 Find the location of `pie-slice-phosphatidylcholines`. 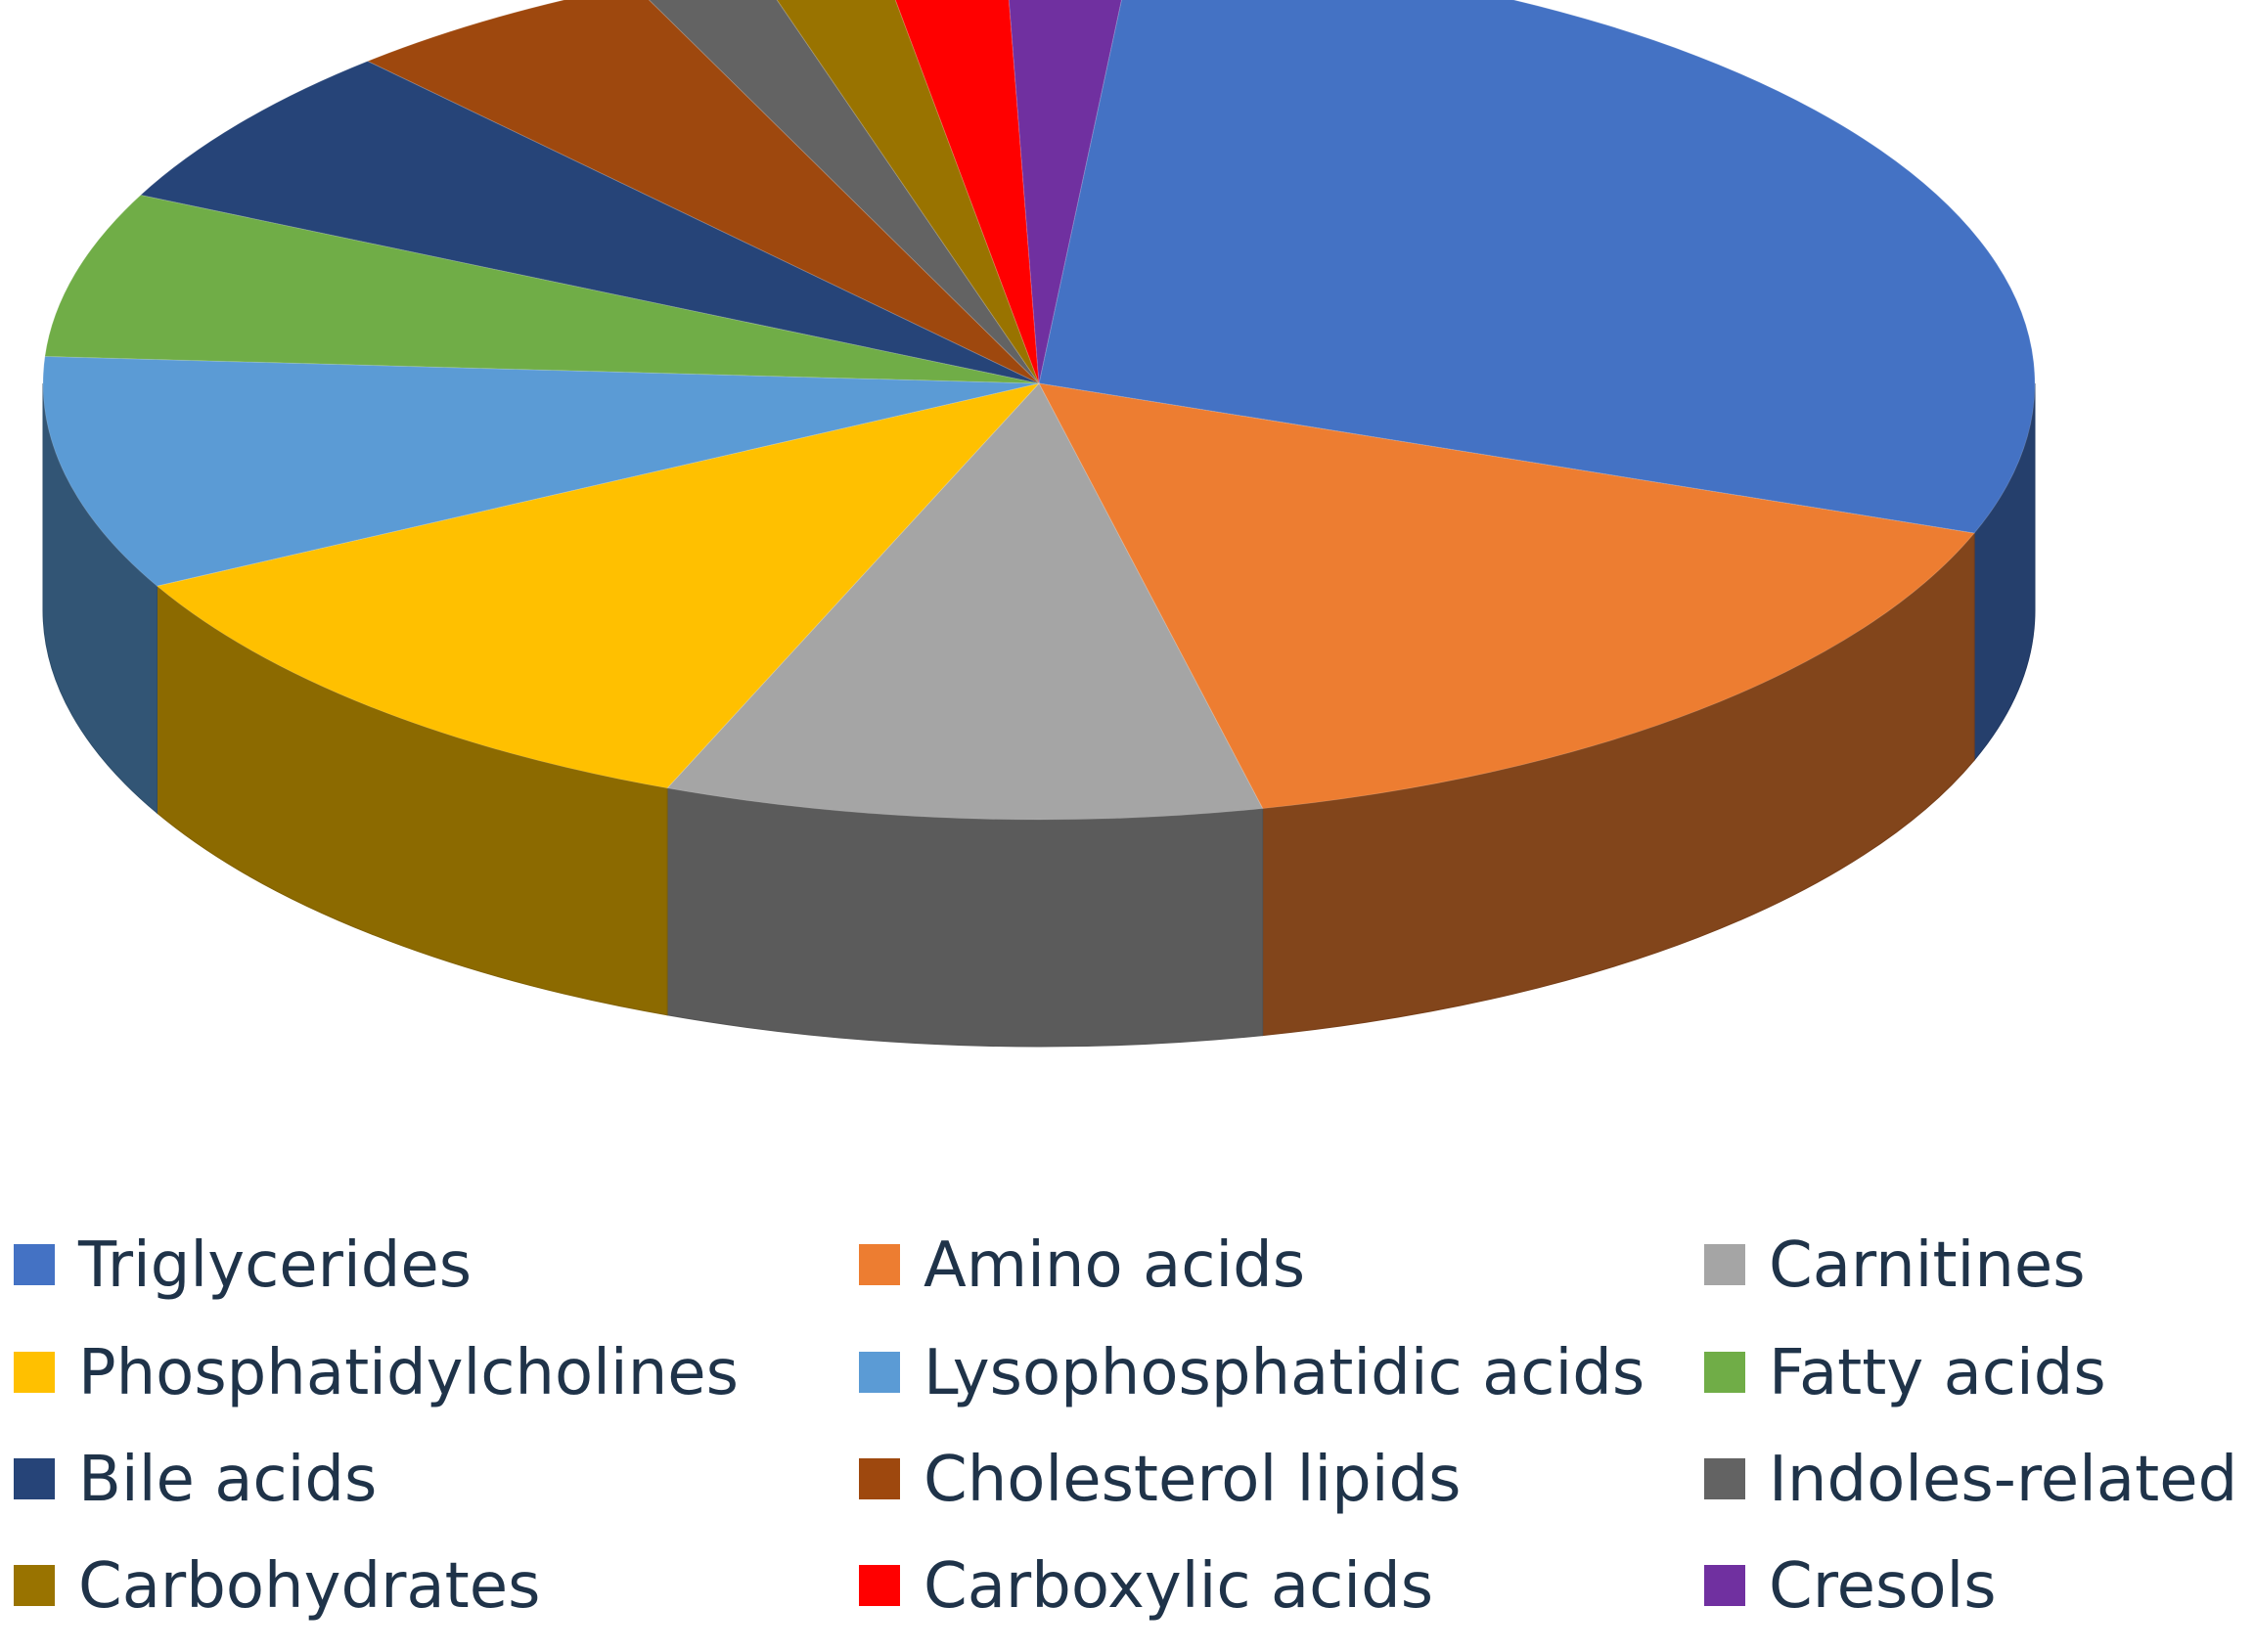

pie-slice-phosphatidylcholines is located at coordinates (598, 586).